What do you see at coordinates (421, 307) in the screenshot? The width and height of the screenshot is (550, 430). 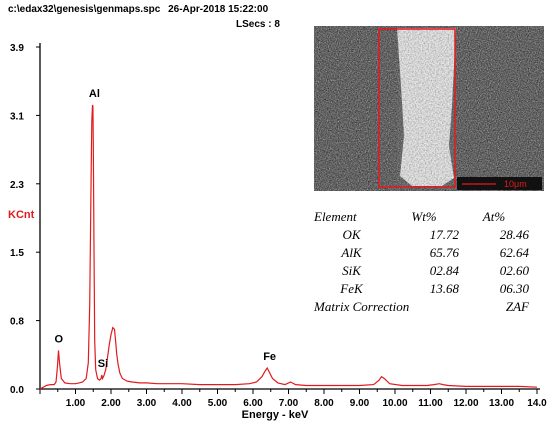 I see `matrix-correction-row: Matrix Correction ZAF` at bounding box center [421, 307].